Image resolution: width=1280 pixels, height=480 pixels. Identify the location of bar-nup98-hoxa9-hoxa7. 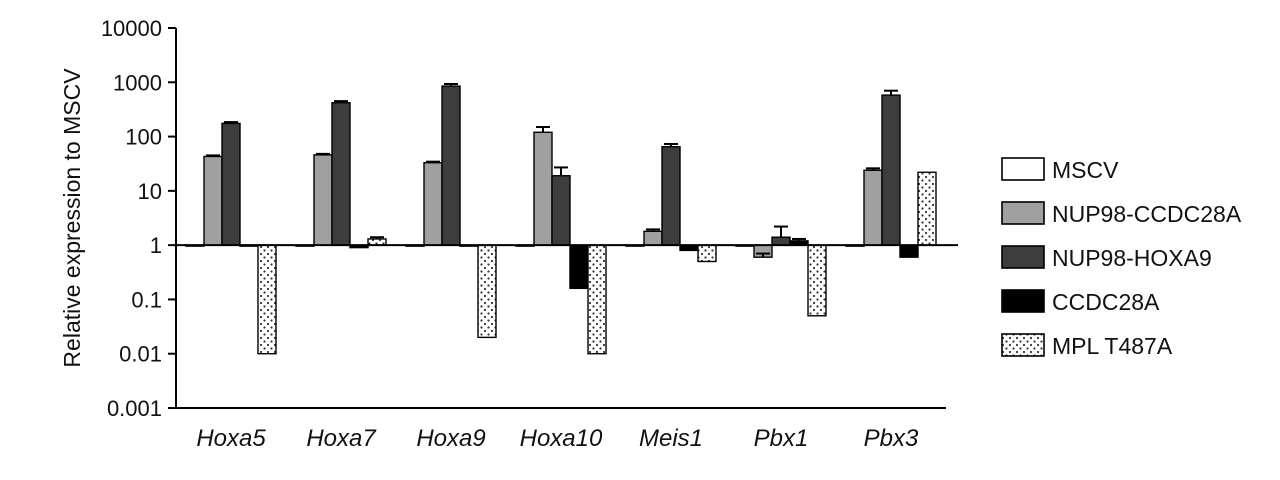
(341, 174).